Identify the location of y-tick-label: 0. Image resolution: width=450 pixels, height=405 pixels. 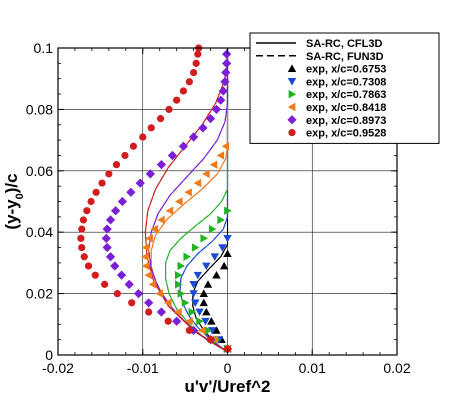
(49, 355).